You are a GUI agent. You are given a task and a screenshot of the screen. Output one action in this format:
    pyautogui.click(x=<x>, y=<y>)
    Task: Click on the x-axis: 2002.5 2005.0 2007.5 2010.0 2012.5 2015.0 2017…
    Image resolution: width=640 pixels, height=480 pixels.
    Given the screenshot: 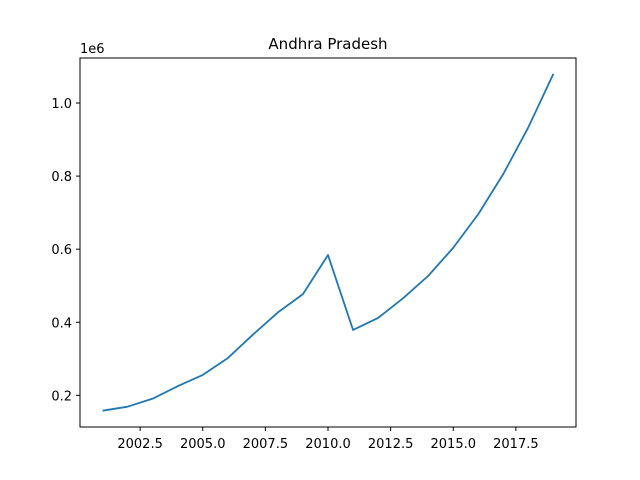 What is the action you would take?
    pyautogui.click(x=328, y=439)
    